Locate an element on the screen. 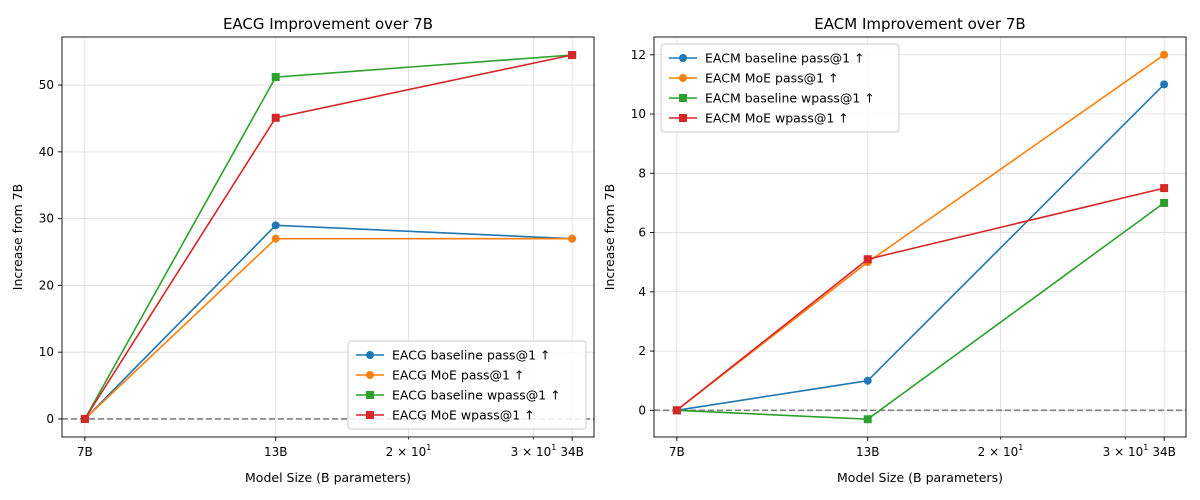  y-tick-label: 30 is located at coordinates (46, 219).